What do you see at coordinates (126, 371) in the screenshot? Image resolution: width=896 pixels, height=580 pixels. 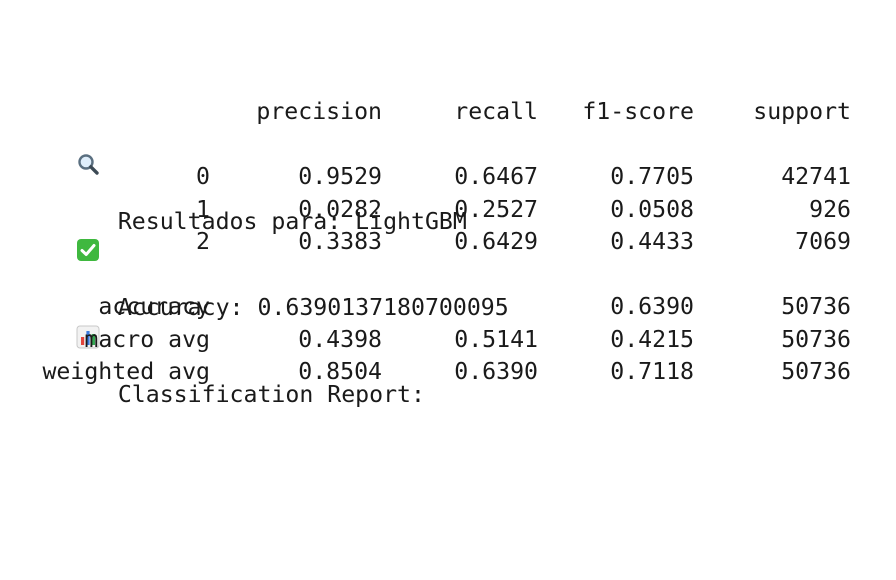 I see `row-label: weighted avg` at bounding box center [126, 371].